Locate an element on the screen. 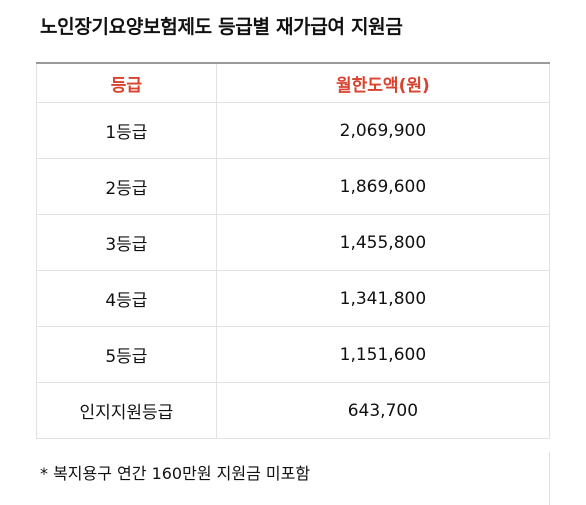  table-row: 4등급 1,341,800 is located at coordinates (293, 298).